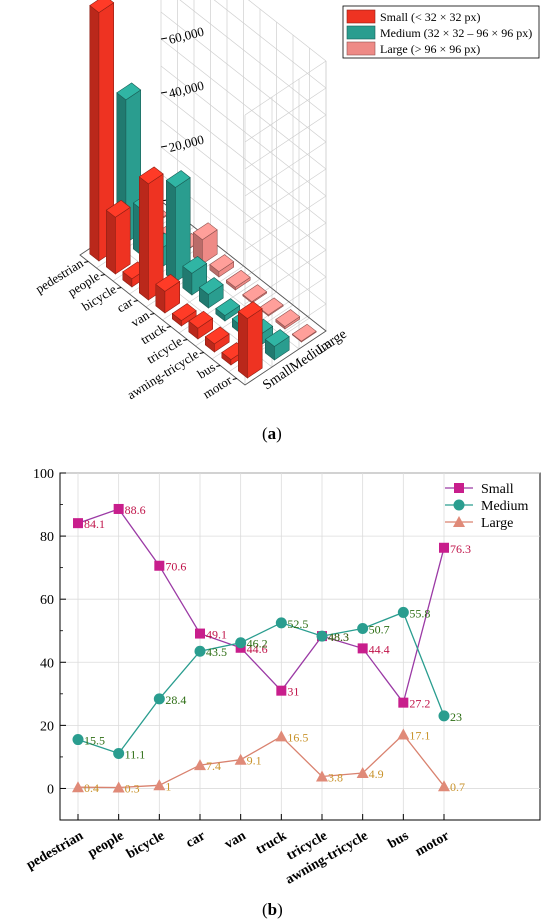 The width and height of the screenshot is (550, 924). Describe the element at coordinates (497, 523) in the screenshot. I see `legend-label-large: Large` at that location.